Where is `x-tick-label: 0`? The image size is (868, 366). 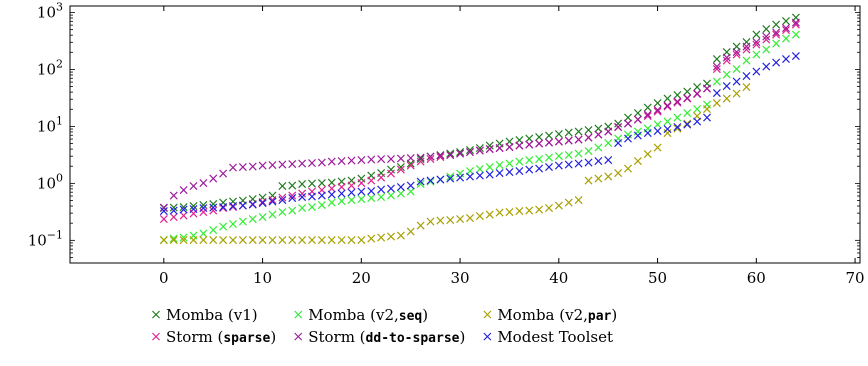
x-tick-label: 0 is located at coordinates (164, 278).